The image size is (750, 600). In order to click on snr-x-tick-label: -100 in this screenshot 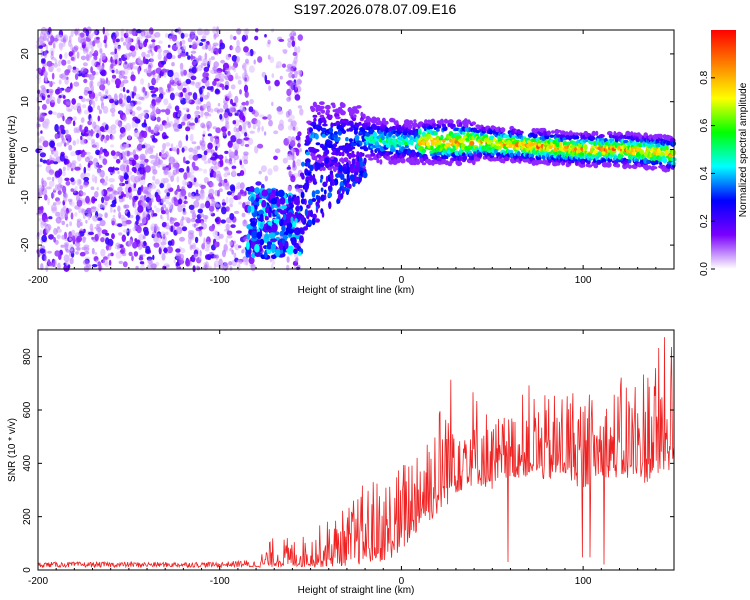, I will do `click(220, 581)`.